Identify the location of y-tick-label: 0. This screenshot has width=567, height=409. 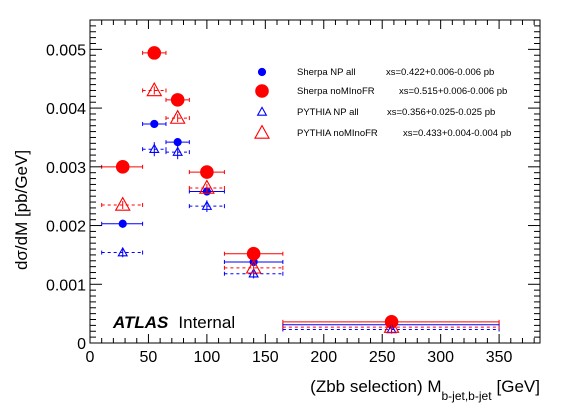
(81, 344).